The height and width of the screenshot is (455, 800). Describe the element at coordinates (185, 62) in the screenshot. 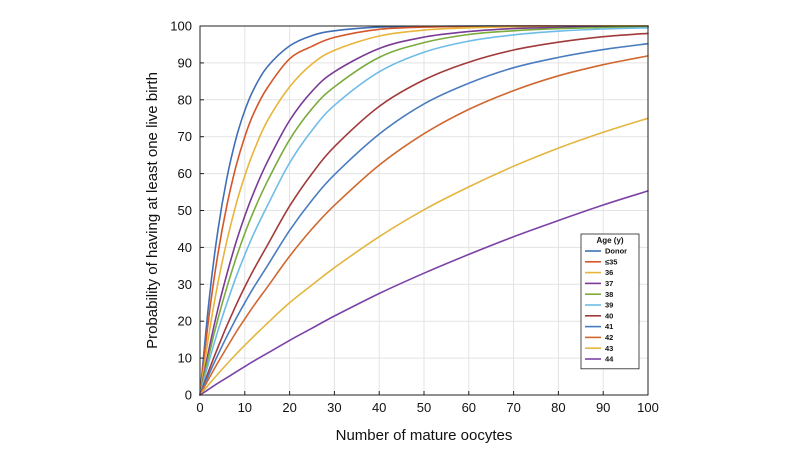

I see `y-tick-label: 90` at that location.